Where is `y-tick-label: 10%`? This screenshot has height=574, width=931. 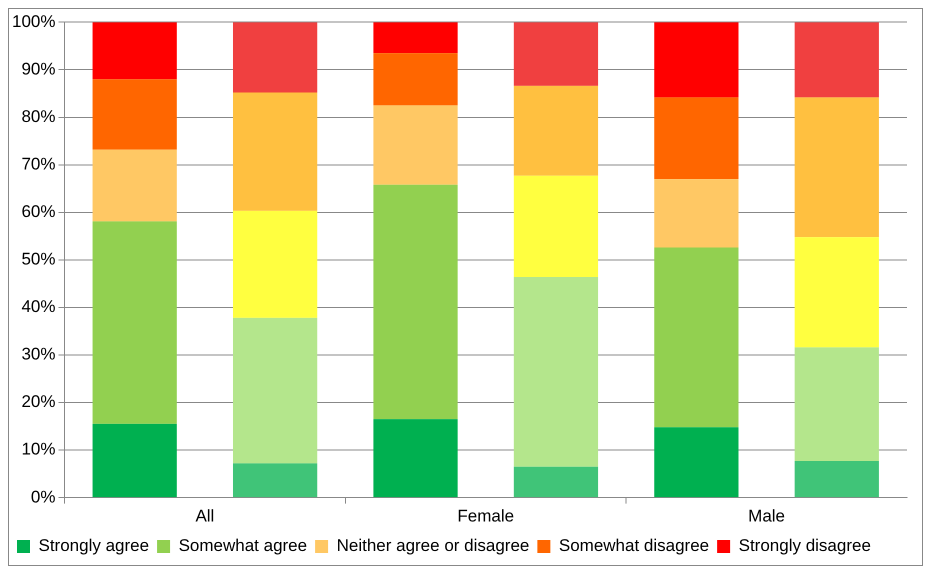 y-tick-label: 10% is located at coordinates (38, 449).